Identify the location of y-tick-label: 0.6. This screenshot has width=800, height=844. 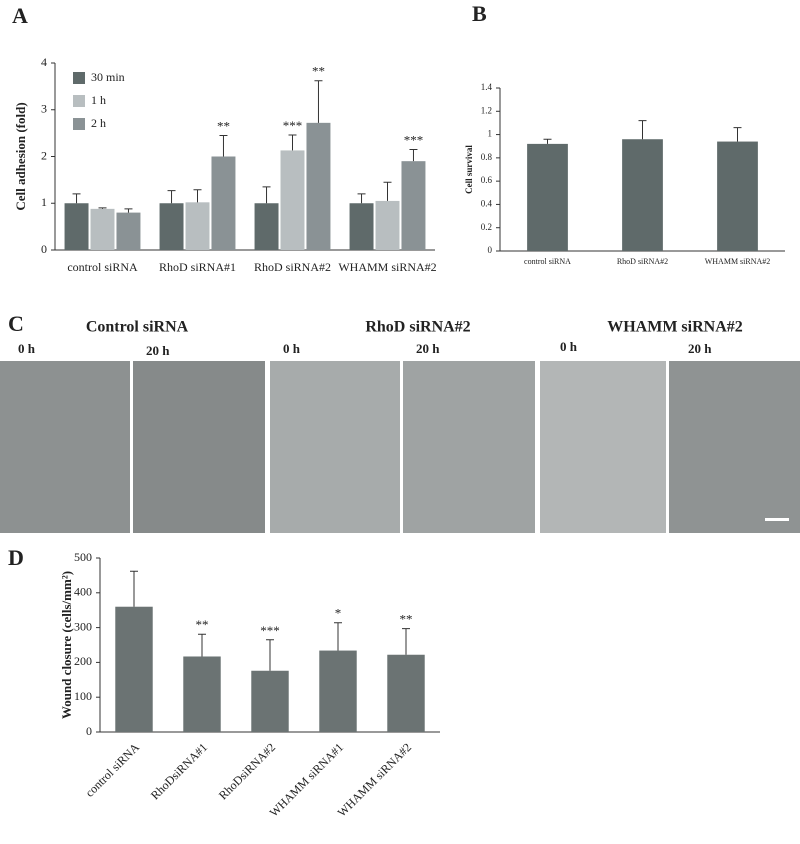
(487, 180).